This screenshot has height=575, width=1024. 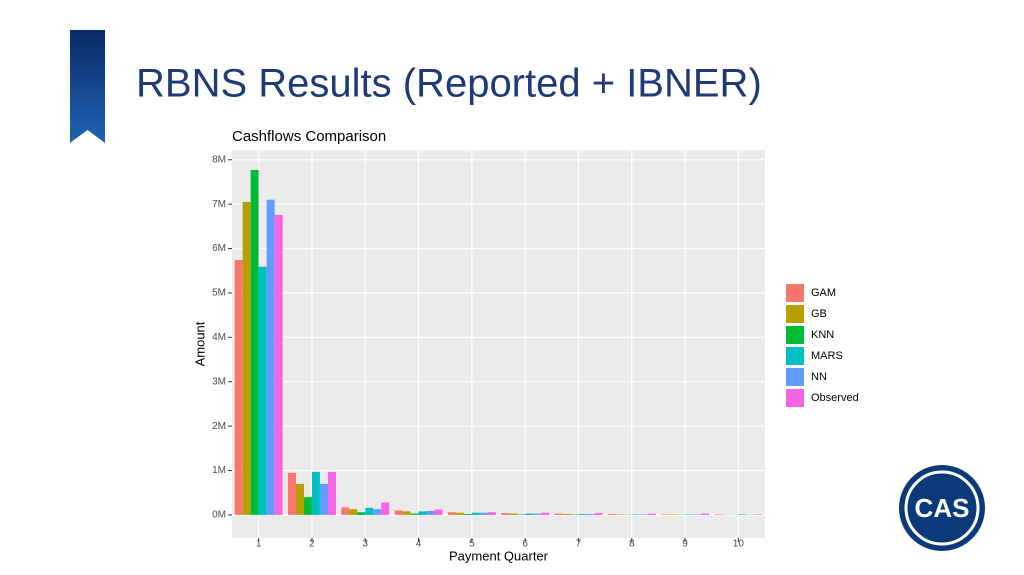 I want to click on logo-ring, so click(x=942, y=508).